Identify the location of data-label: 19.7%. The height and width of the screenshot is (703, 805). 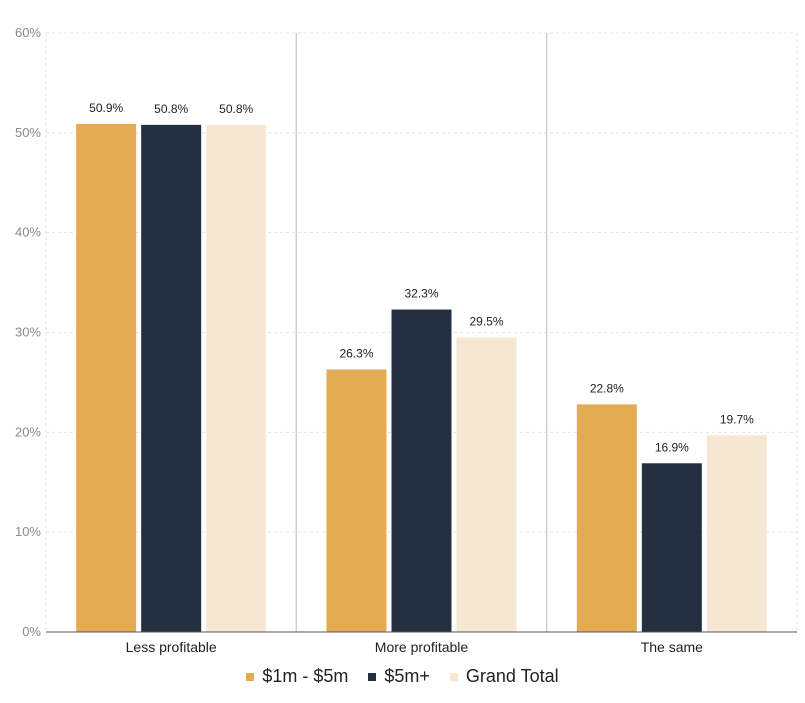
(737, 419).